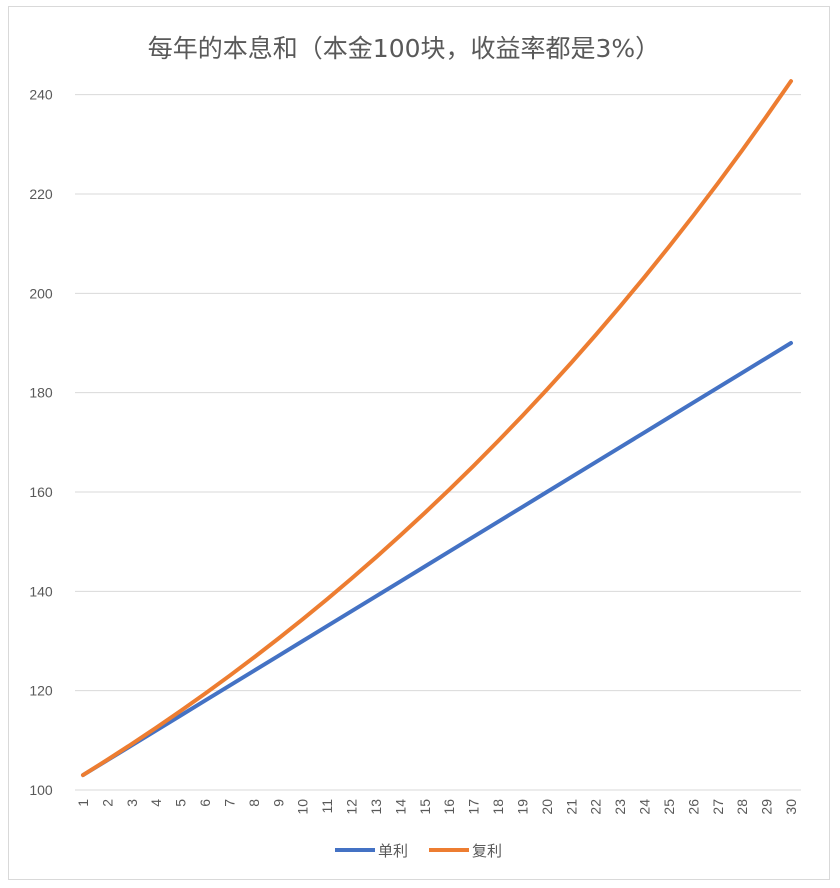 The width and height of the screenshot is (840, 888). I want to click on x-tick-label: 29, so click(767, 807).